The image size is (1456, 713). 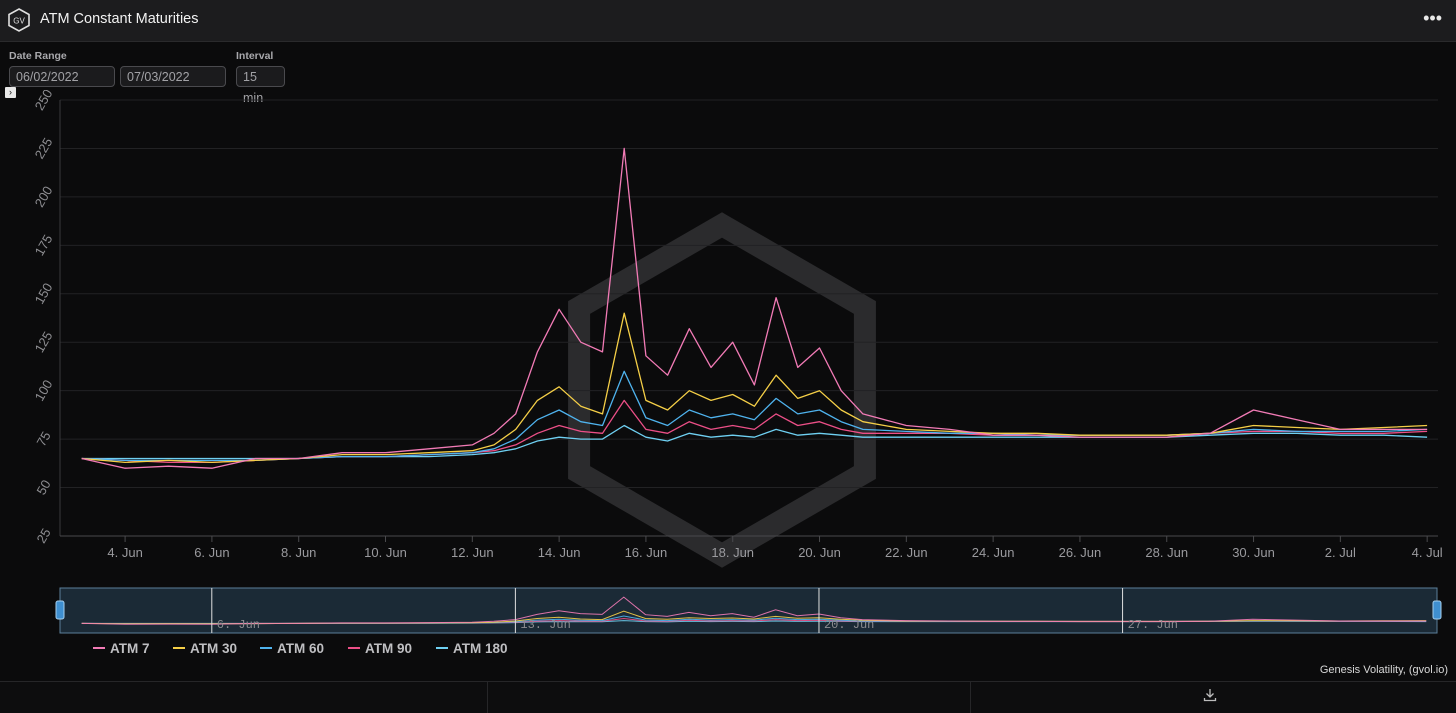 I want to click on y-tick-label: 50, so click(x=43, y=487).